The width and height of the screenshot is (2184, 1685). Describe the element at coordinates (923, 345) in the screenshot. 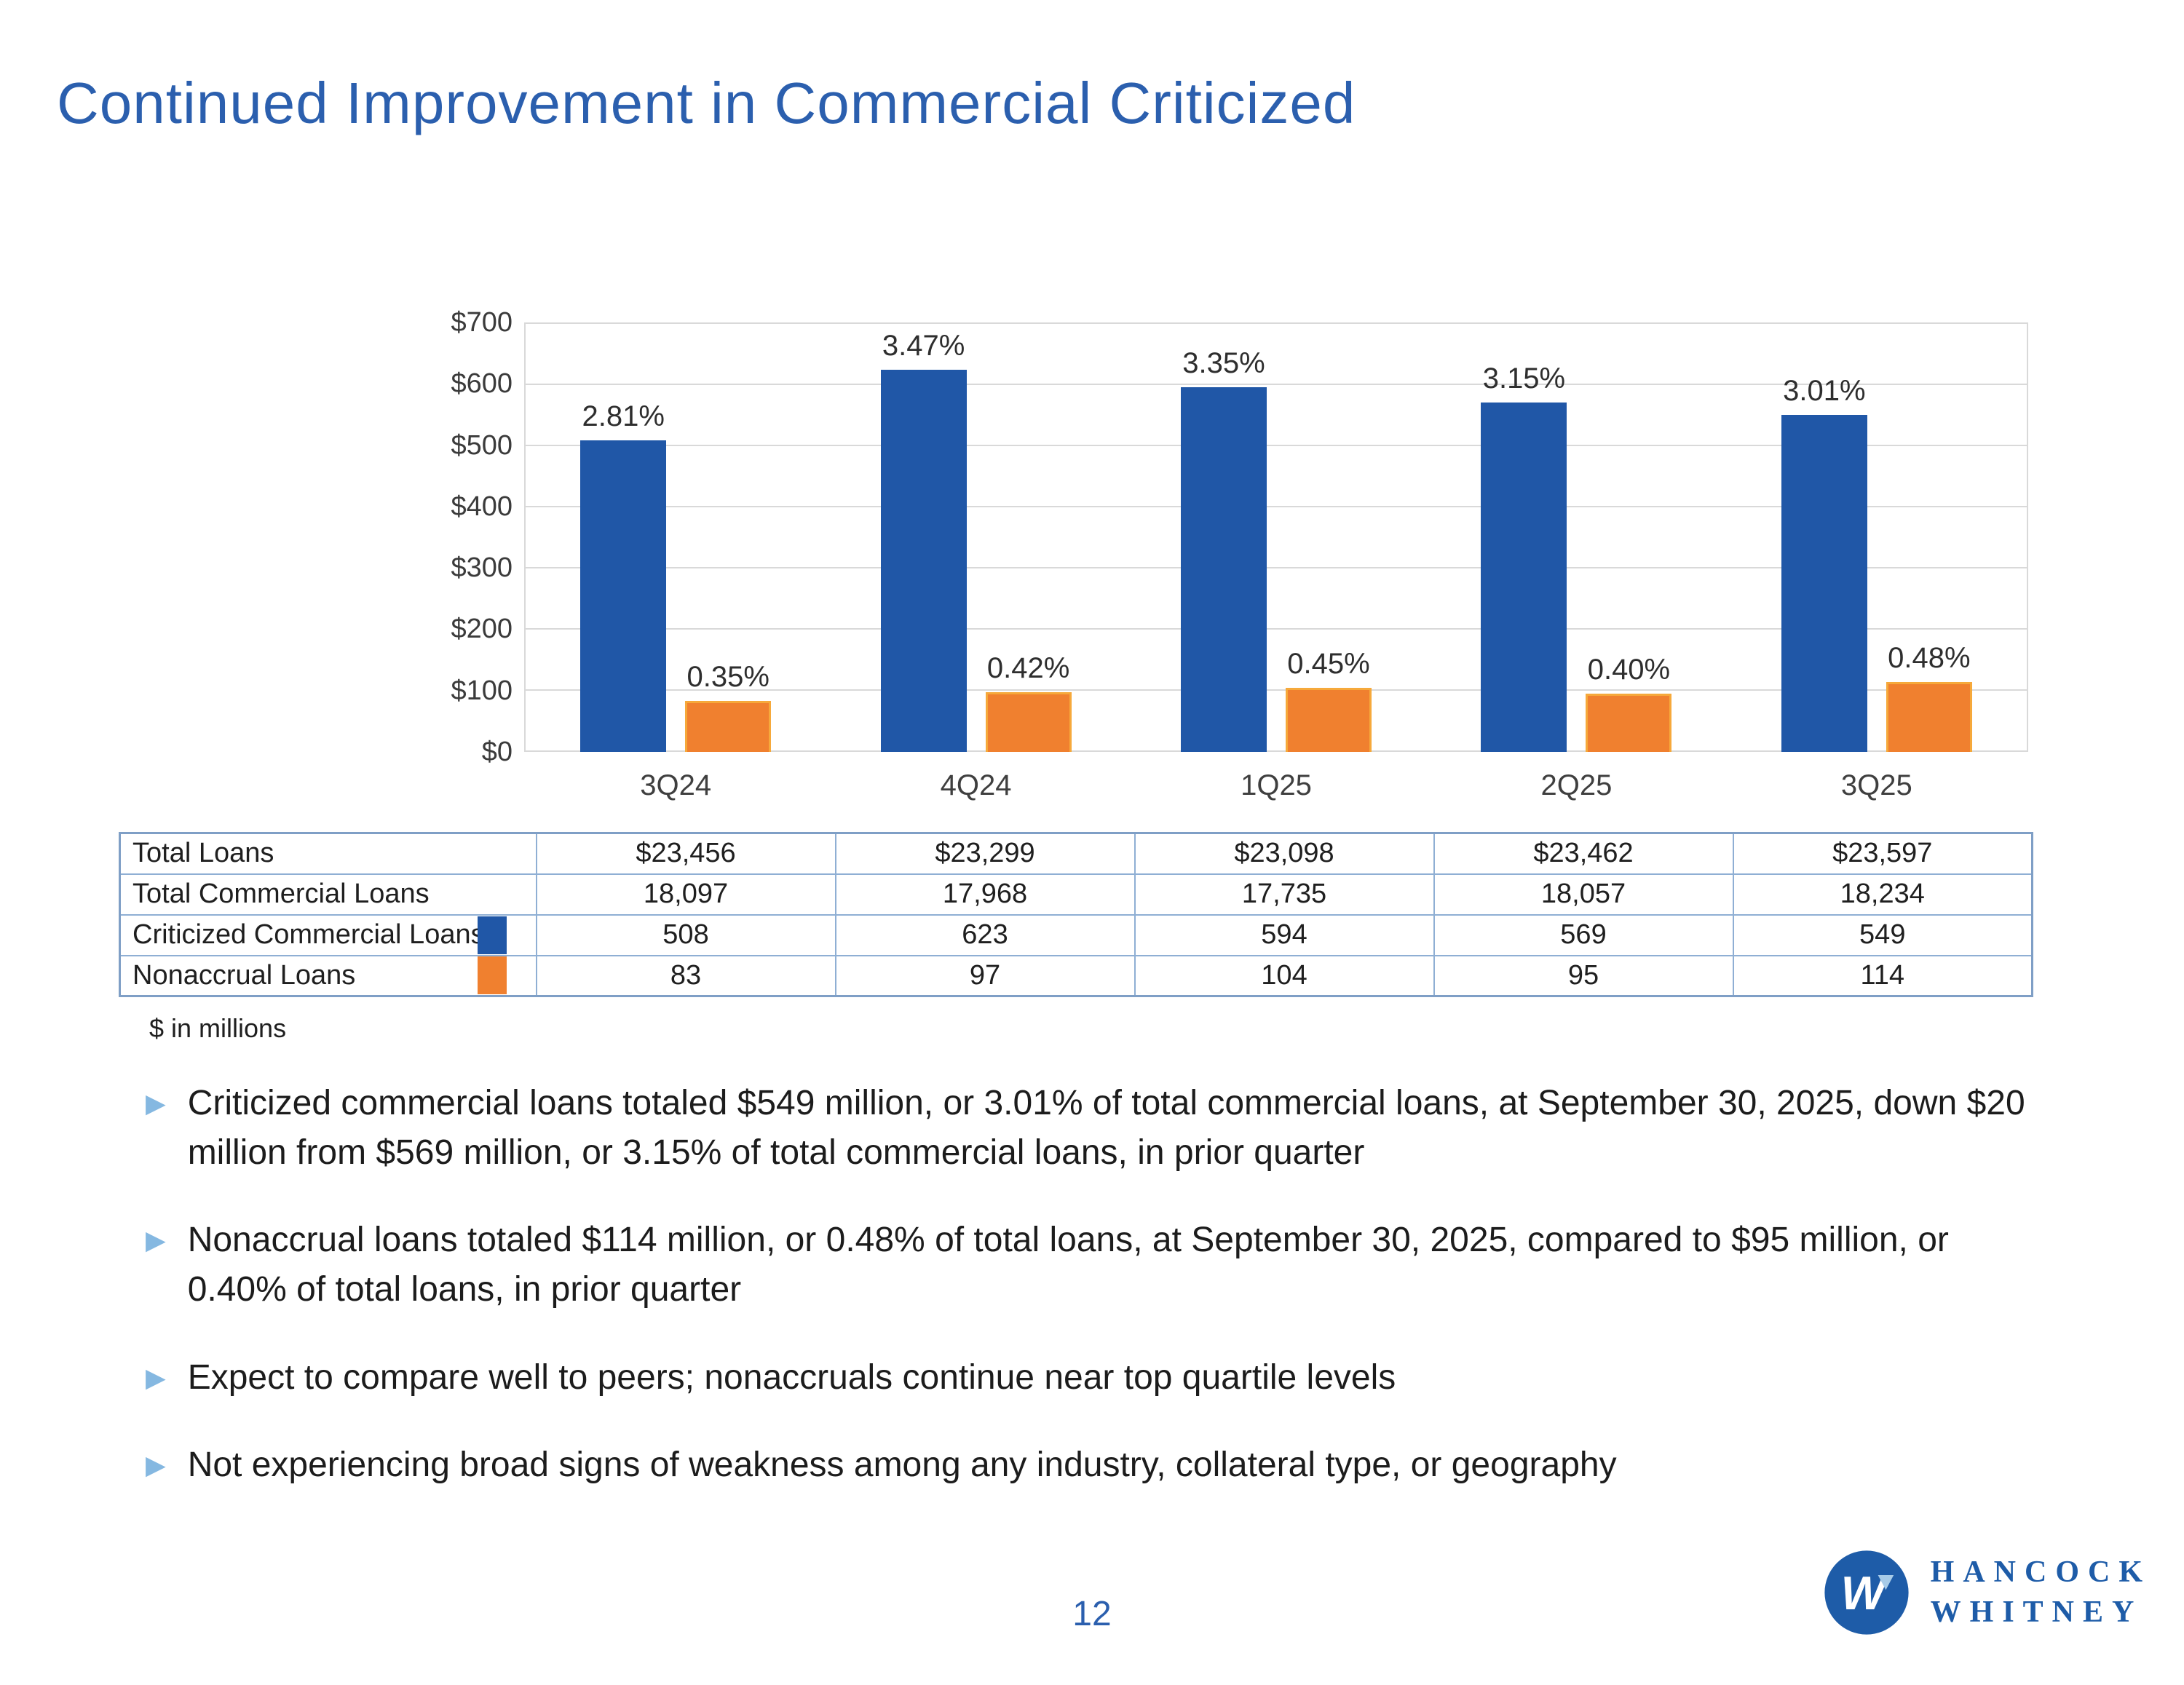

I see `criticized-bar-label: 3.47%` at that location.